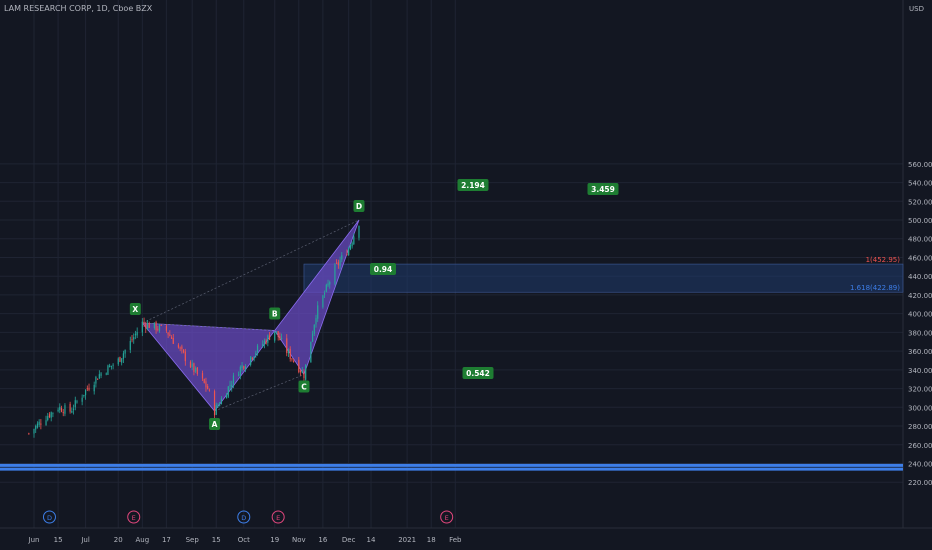  Describe the element at coordinates (359, 206) in the screenshot. I see `pattern-label-d-bg` at that location.